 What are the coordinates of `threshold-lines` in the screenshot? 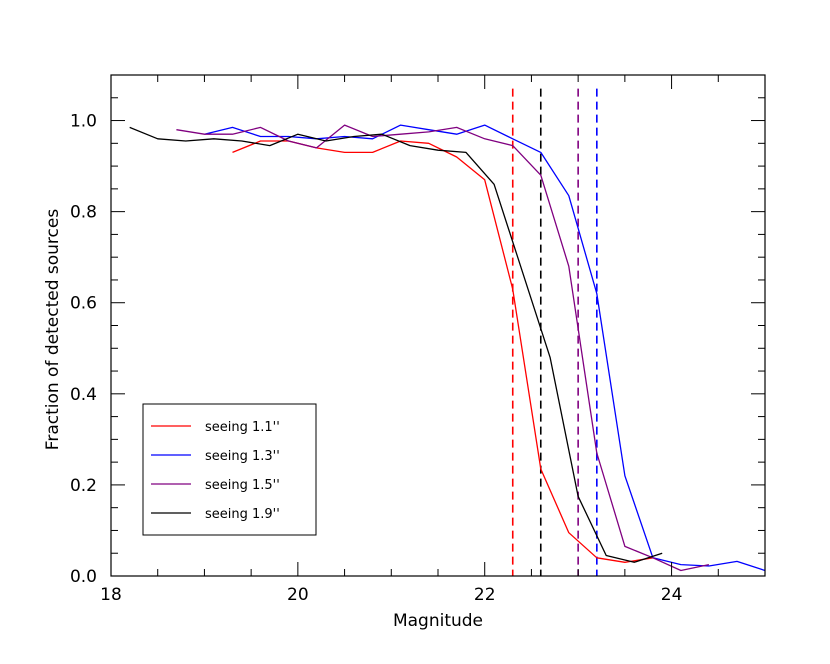 It's located at (554, 332).